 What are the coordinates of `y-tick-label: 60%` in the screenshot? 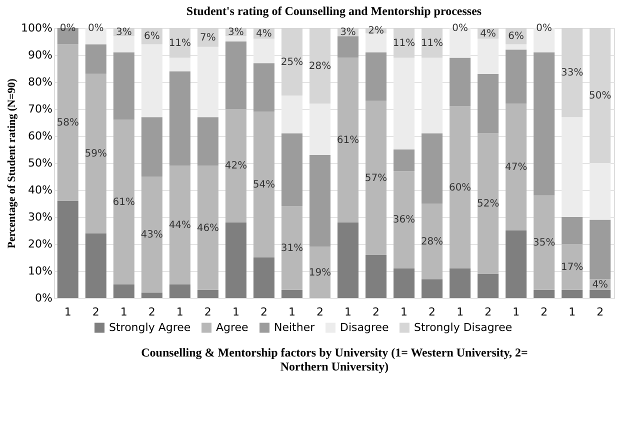 It's located at (40, 136).